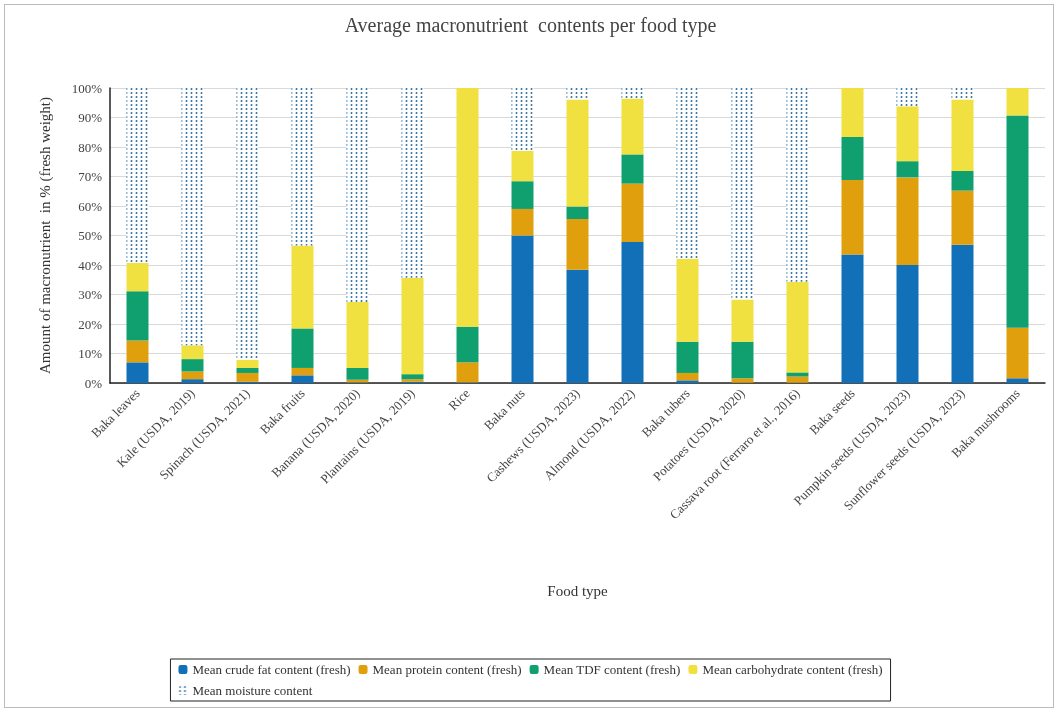 The image size is (1061, 713). What do you see at coordinates (90, 294) in the screenshot?
I see `y-tick-label: 30%` at bounding box center [90, 294].